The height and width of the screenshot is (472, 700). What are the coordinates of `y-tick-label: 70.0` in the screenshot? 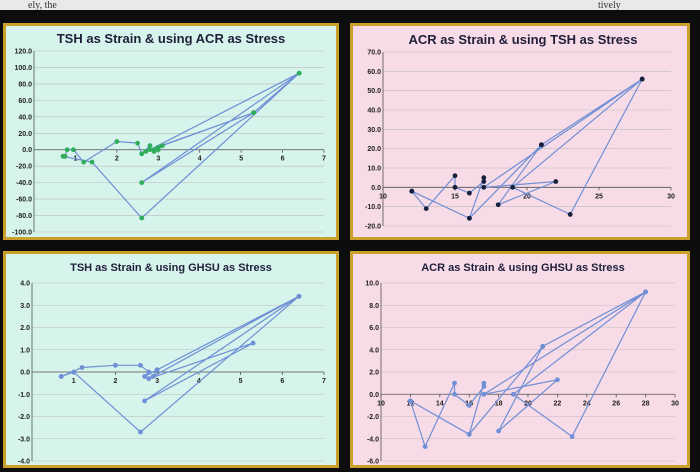 It's located at (374, 53).